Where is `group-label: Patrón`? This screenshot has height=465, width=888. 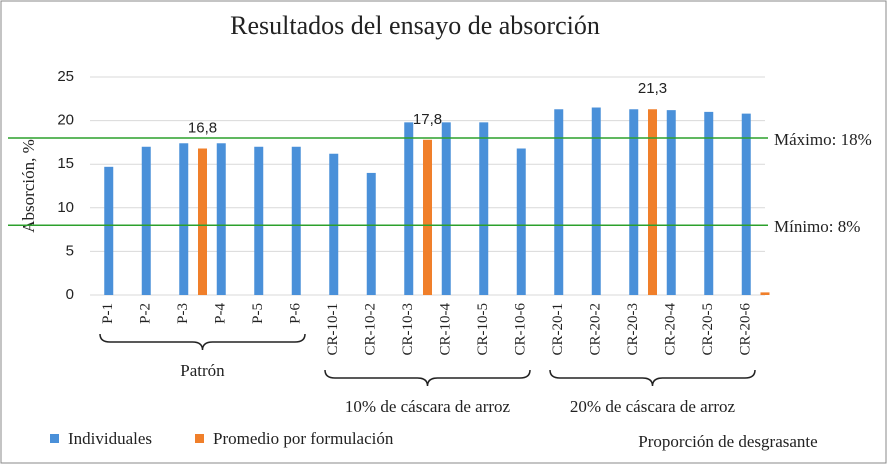 group-label: Patrón is located at coordinates (202, 370).